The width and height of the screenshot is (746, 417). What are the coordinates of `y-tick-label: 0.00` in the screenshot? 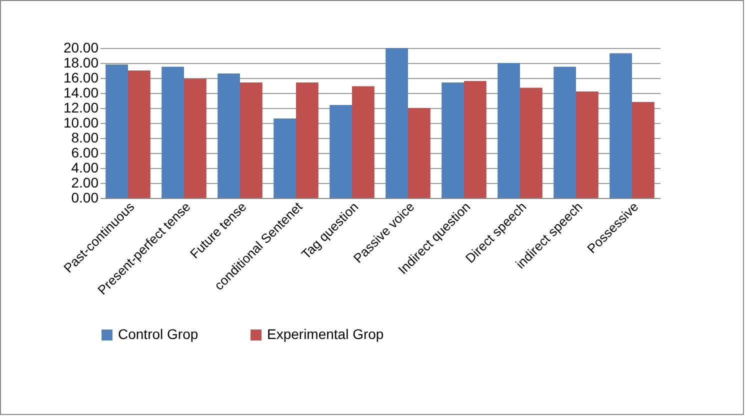 It's located at (85, 198).